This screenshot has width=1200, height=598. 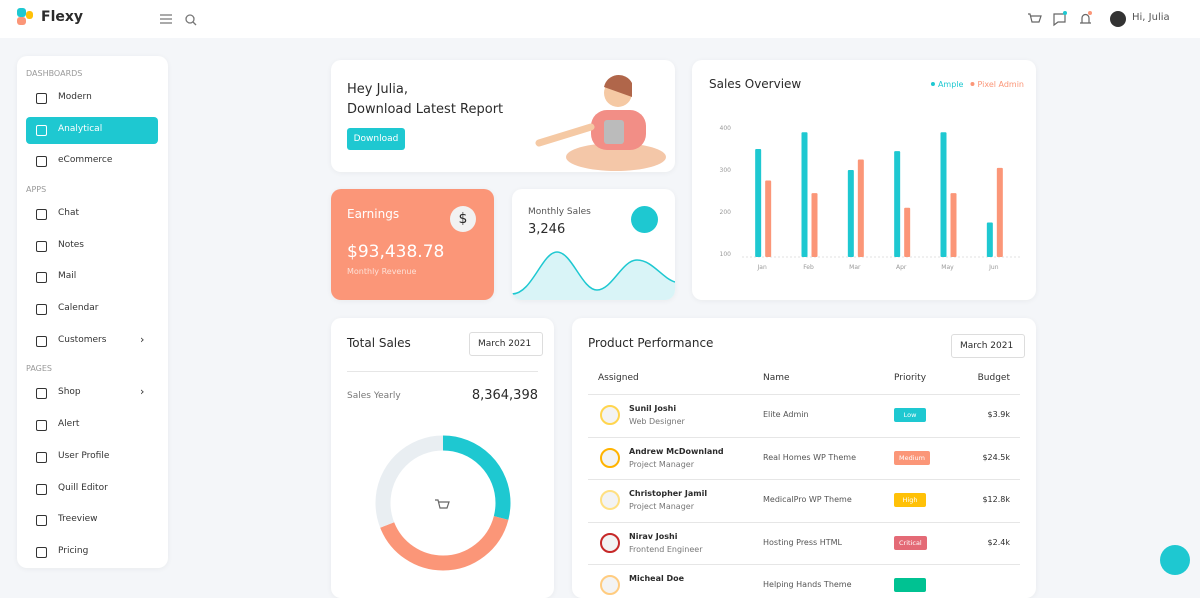 I want to click on x-tick-label: Mar, so click(x=855, y=267).